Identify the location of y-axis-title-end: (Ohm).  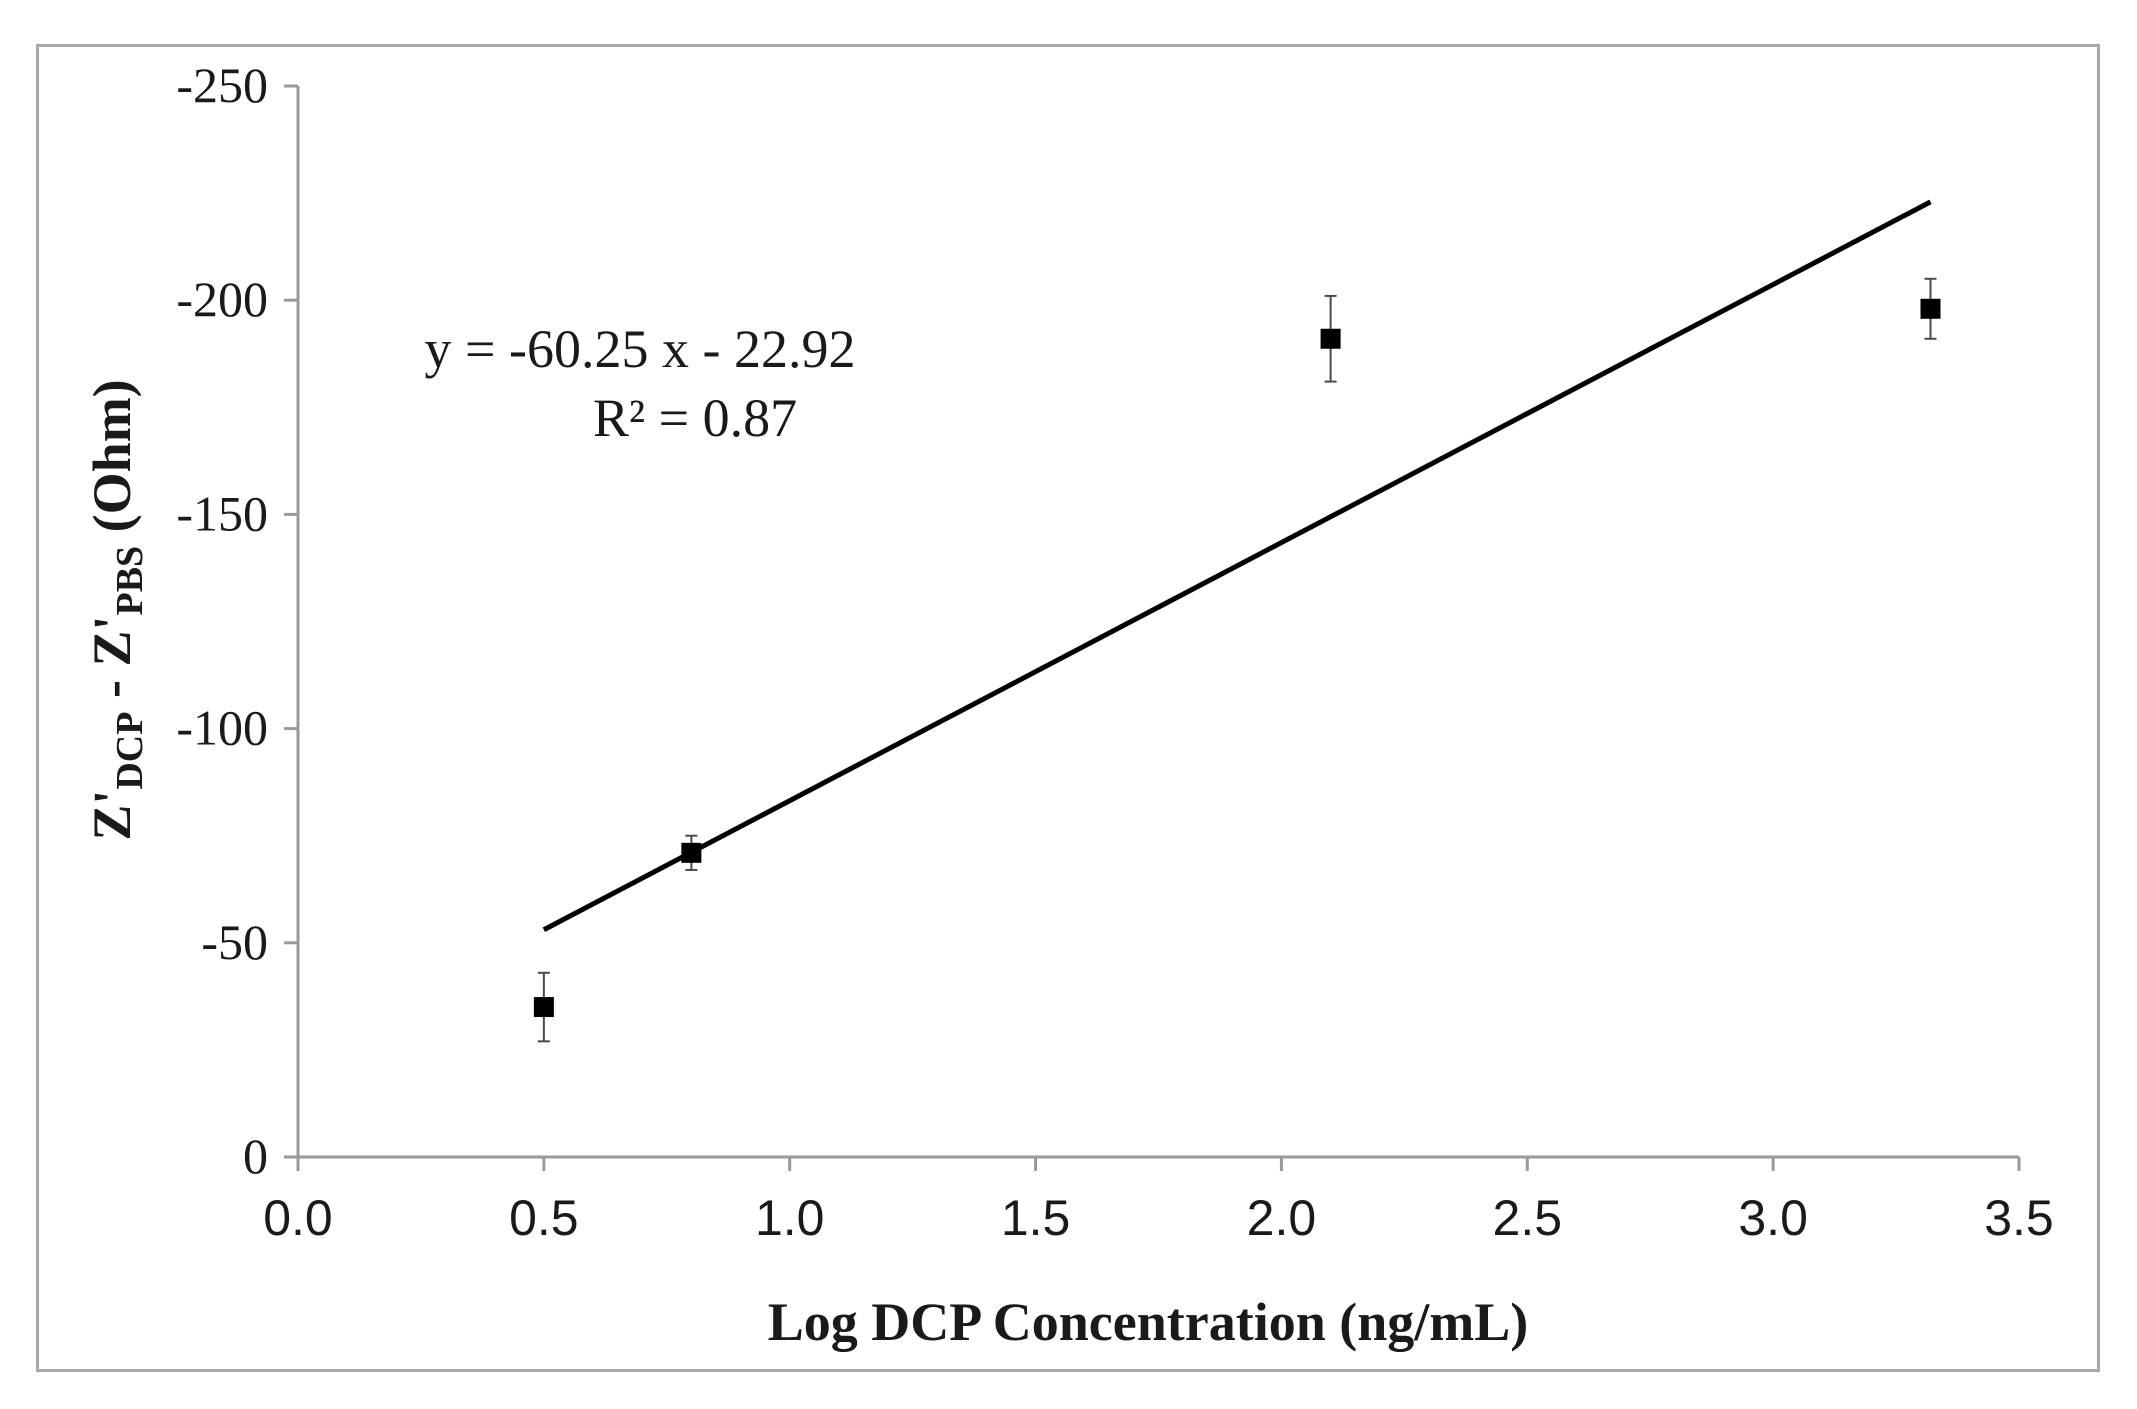
(112, 462).